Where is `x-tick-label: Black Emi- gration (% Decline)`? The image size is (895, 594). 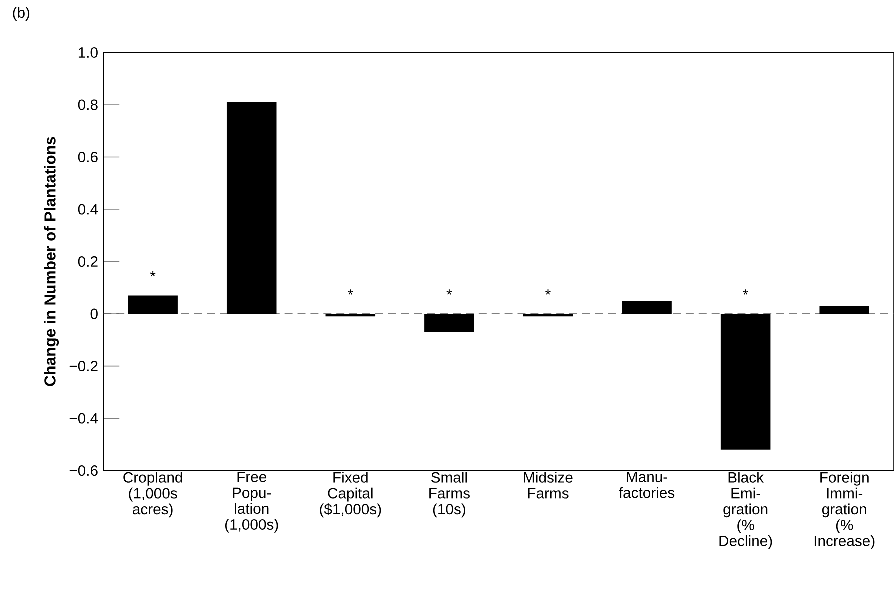
x-tick-label: Black Emi- gration (% Decline) is located at coordinates (746, 511).